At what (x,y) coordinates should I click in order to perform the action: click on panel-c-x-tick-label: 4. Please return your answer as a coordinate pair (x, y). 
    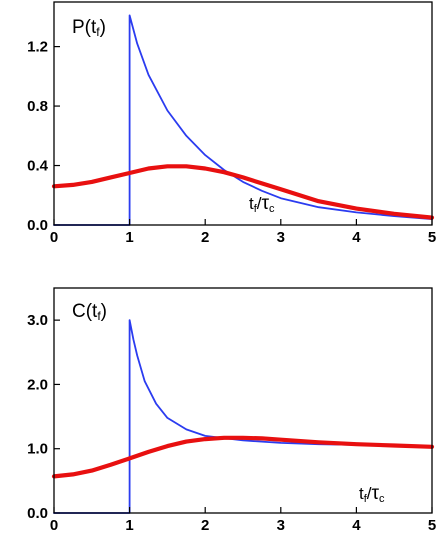
    Looking at the image, I should click on (356, 525).